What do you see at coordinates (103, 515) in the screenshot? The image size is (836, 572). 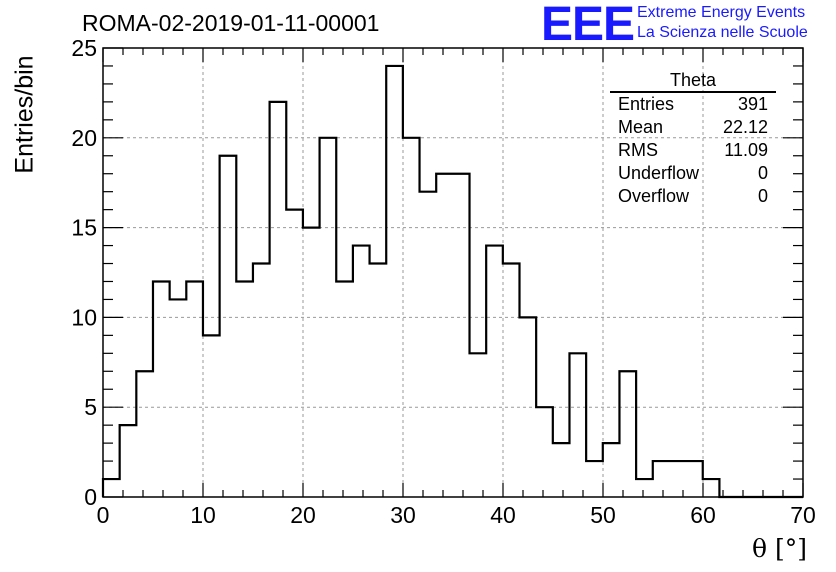 I see `x-tick-label: 0` at bounding box center [103, 515].